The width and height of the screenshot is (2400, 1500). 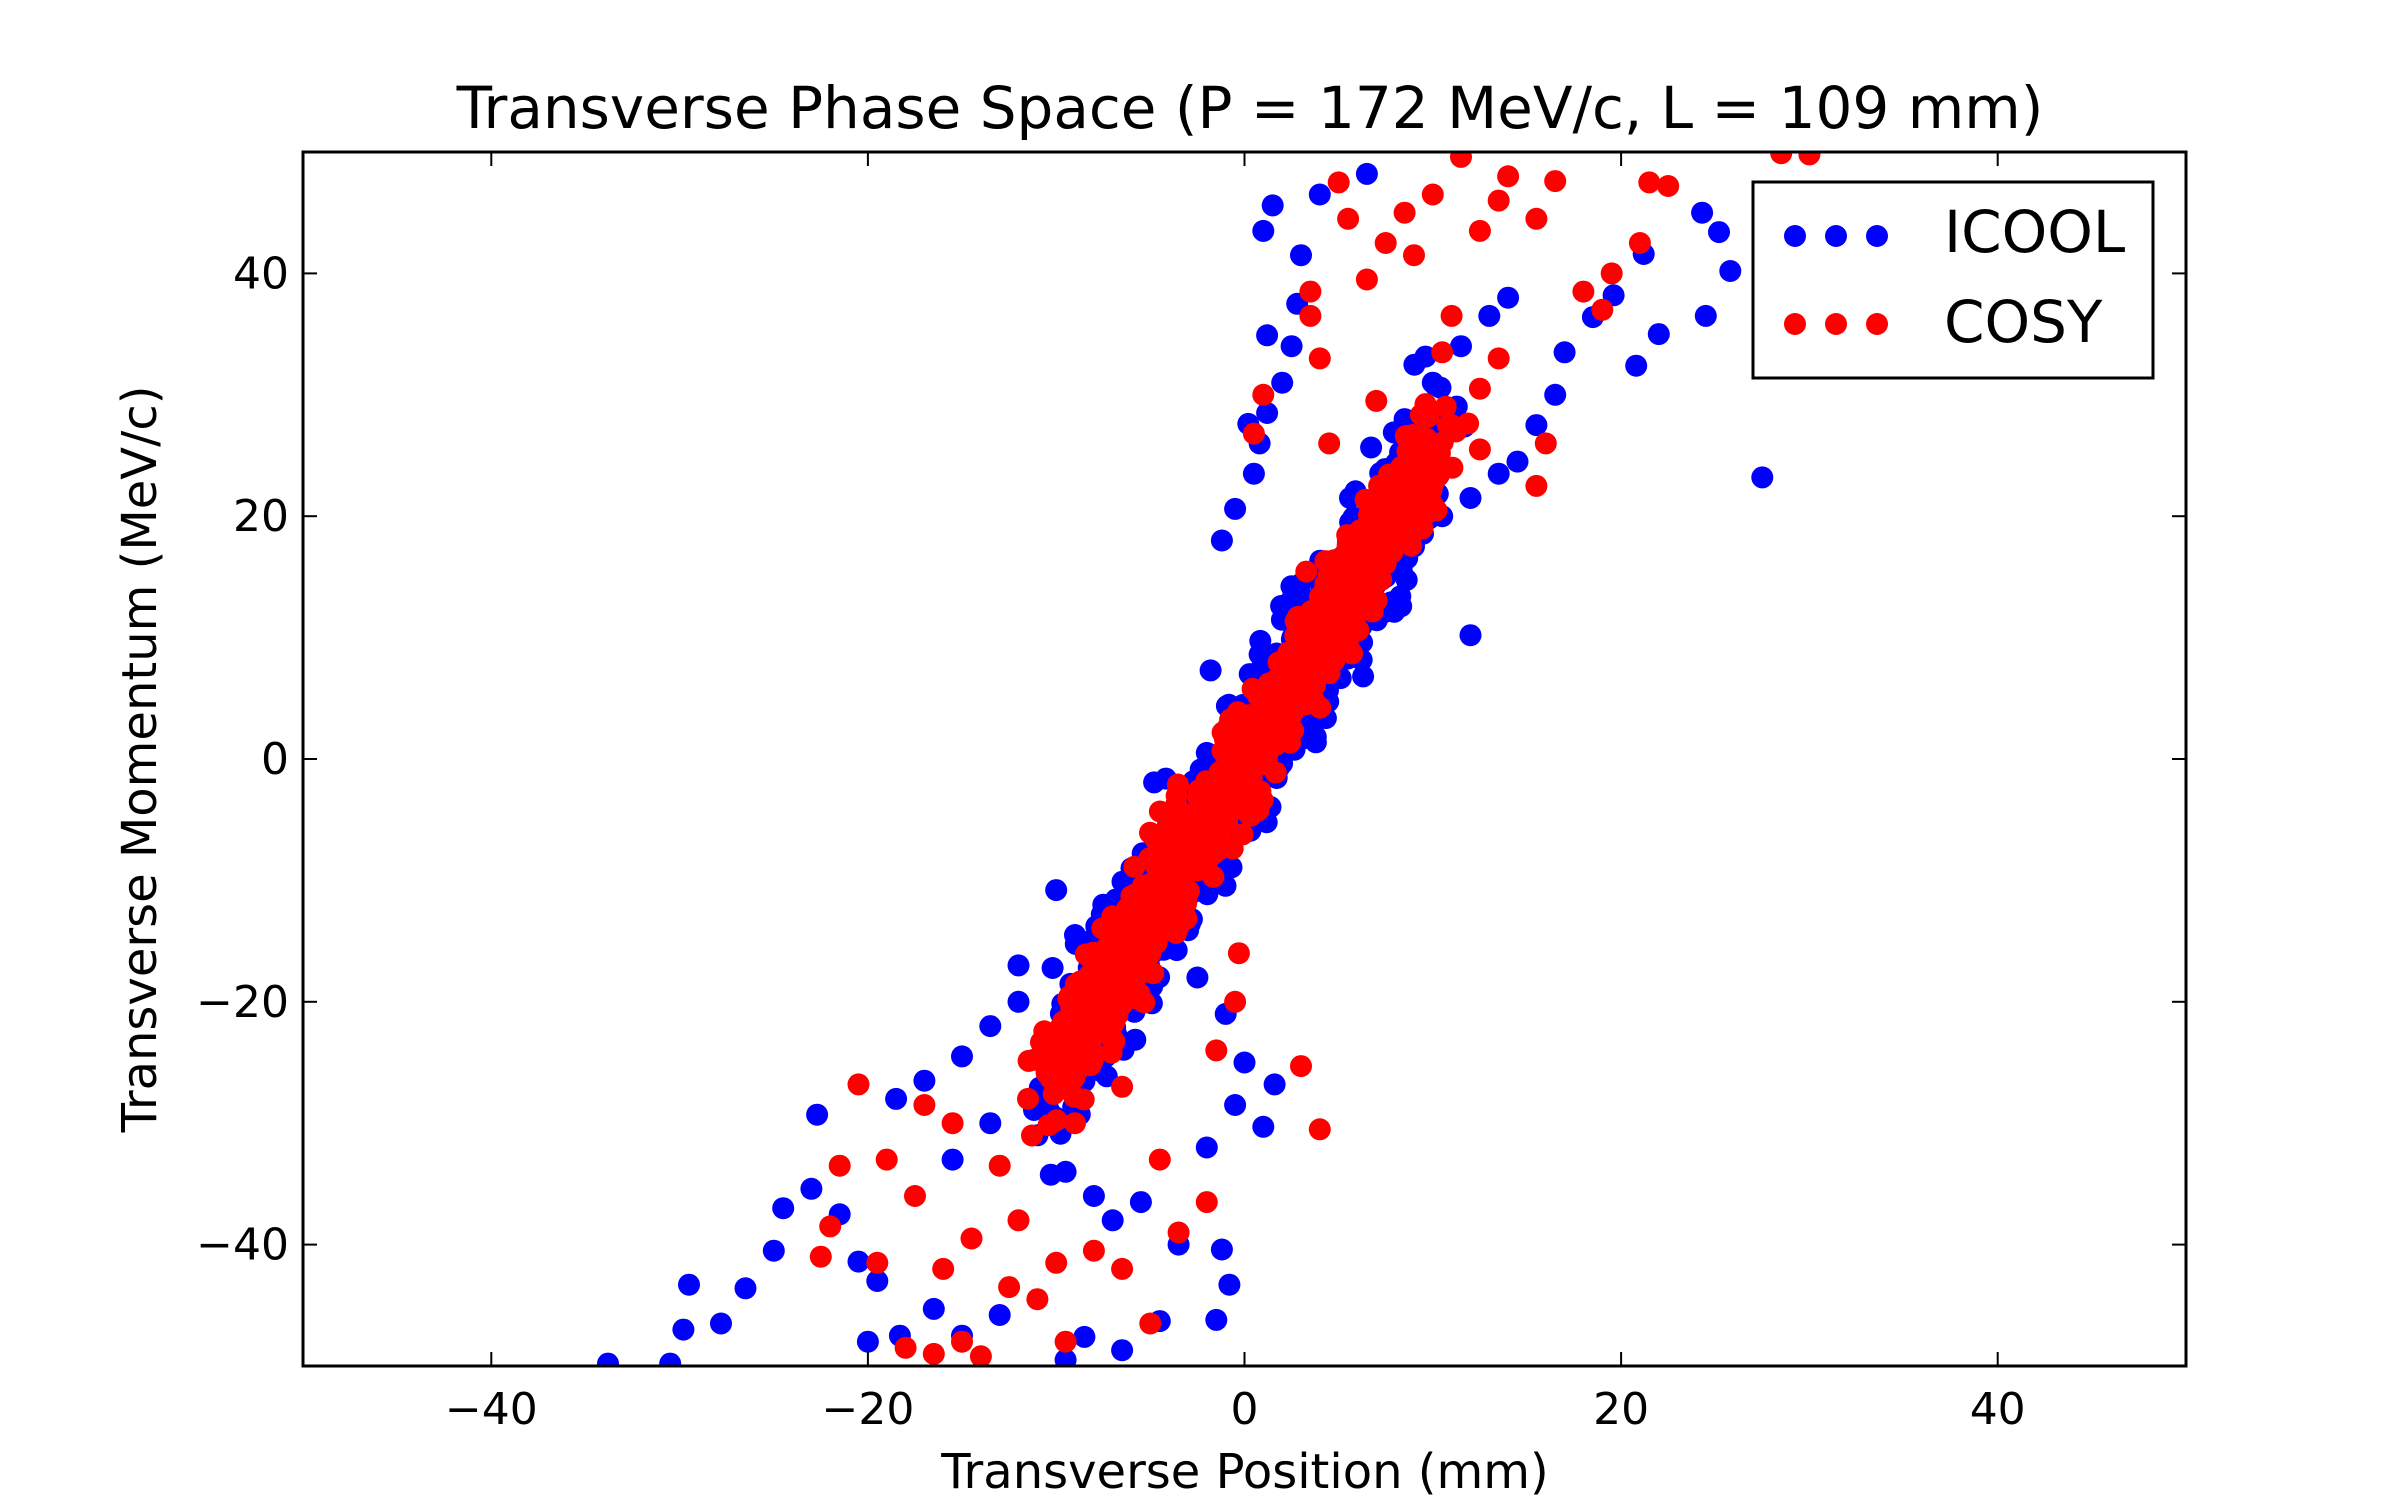 I want to click on x-axis-label: Transverse Position (mm), so click(x=1244, y=1472).